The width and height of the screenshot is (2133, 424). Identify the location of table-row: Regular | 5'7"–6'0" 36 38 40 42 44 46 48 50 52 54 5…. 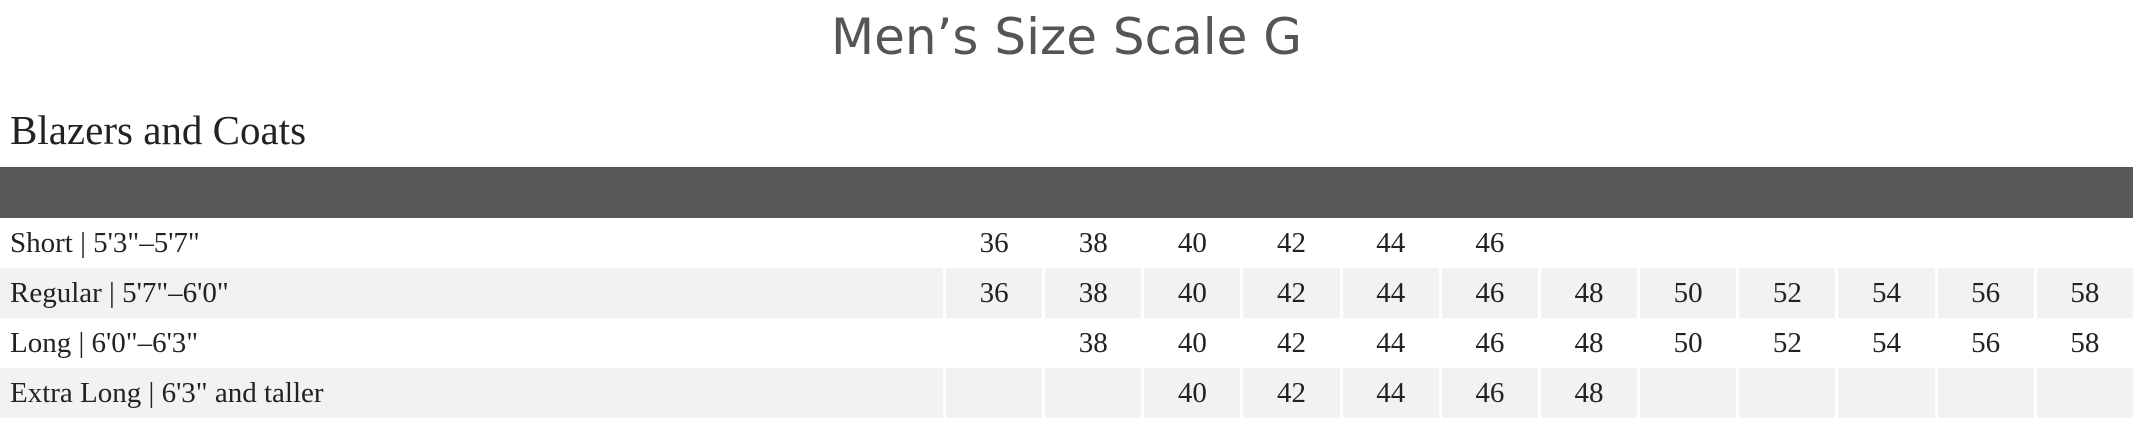
(1066, 293).